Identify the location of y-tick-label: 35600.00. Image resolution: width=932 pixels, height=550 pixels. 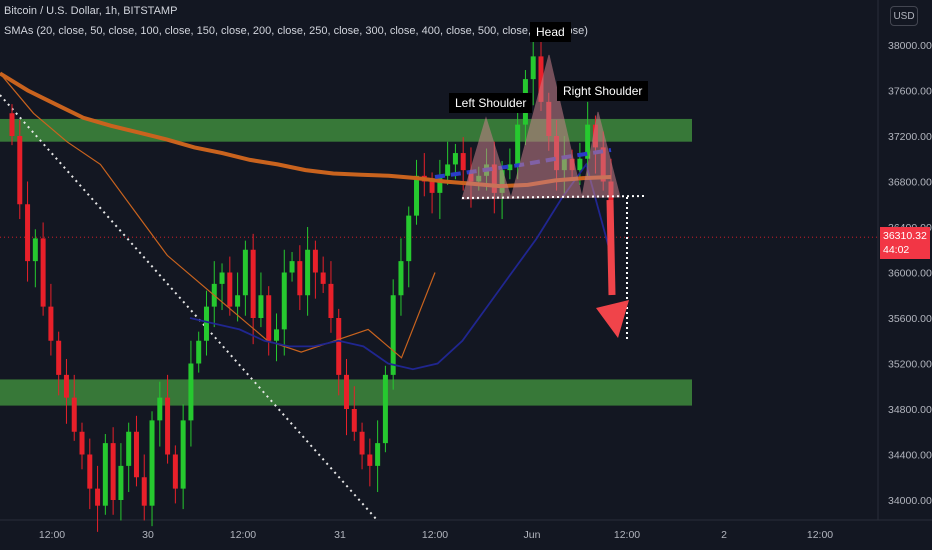
(910, 319).